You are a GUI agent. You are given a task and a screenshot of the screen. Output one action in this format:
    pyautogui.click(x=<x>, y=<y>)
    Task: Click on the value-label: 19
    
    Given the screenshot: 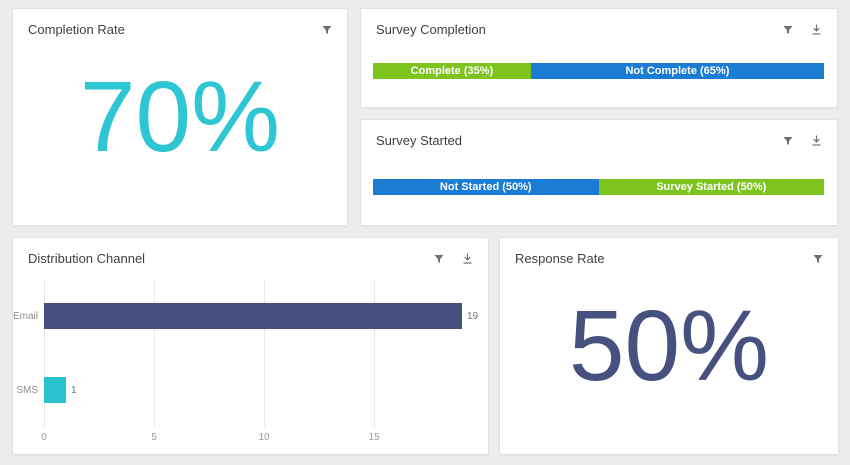 What is the action you would take?
    pyautogui.click(x=473, y=316)
    